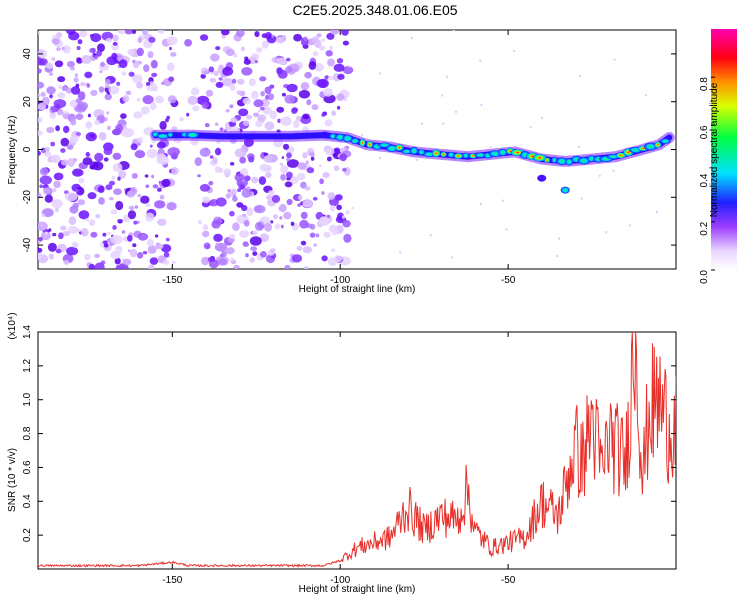  Describe the element at coordinates (27, 244) in the screenshot. I see `y-tick-label: -40` at that location.